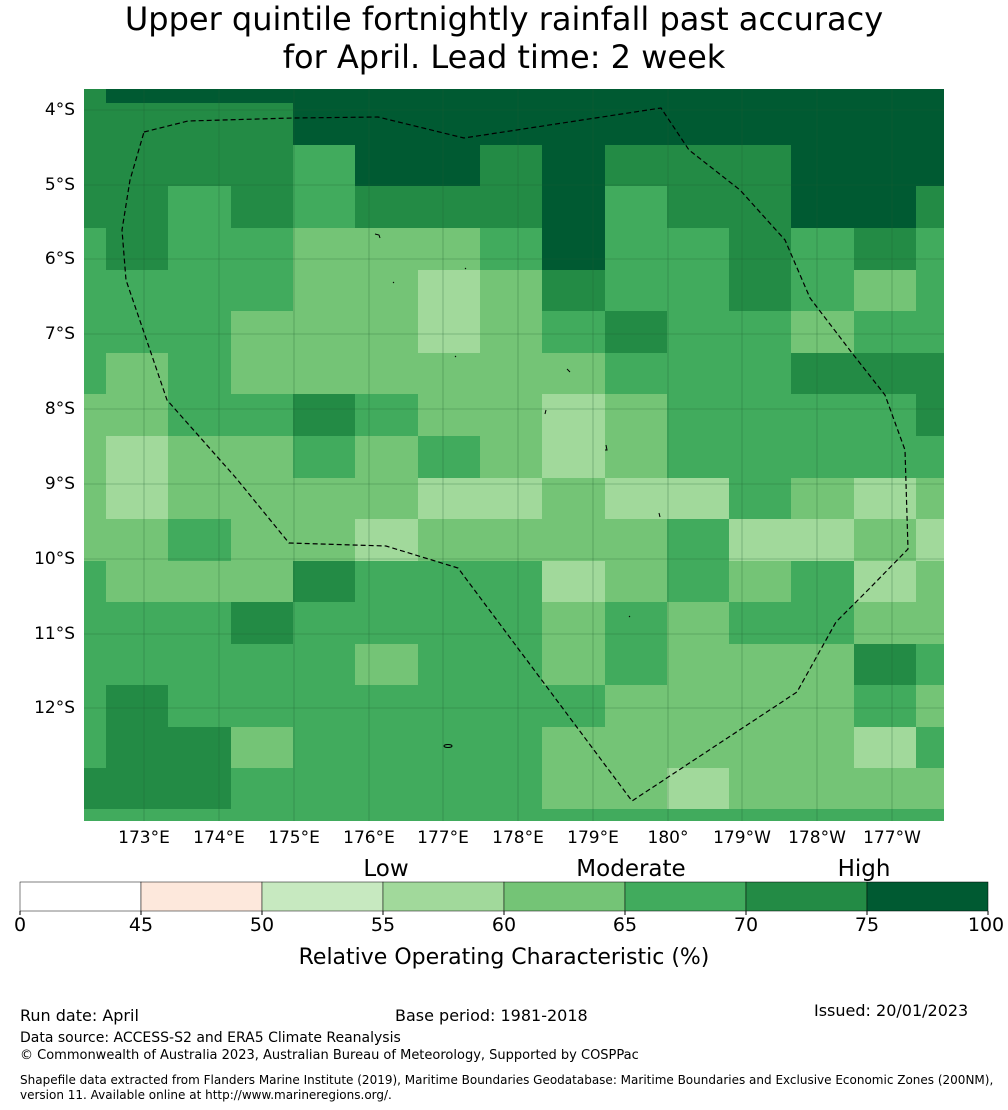  I want to click on category-moderate: Moderate, so click(631, 869).